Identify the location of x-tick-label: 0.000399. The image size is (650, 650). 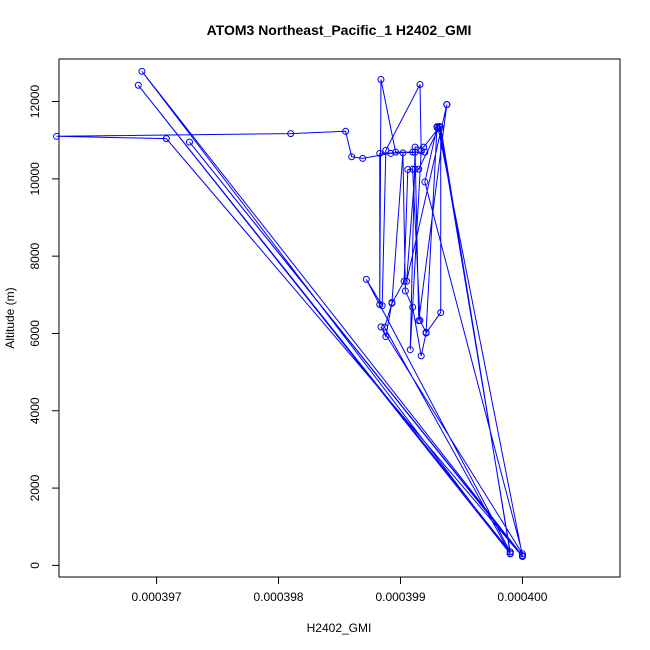
(400, 597).